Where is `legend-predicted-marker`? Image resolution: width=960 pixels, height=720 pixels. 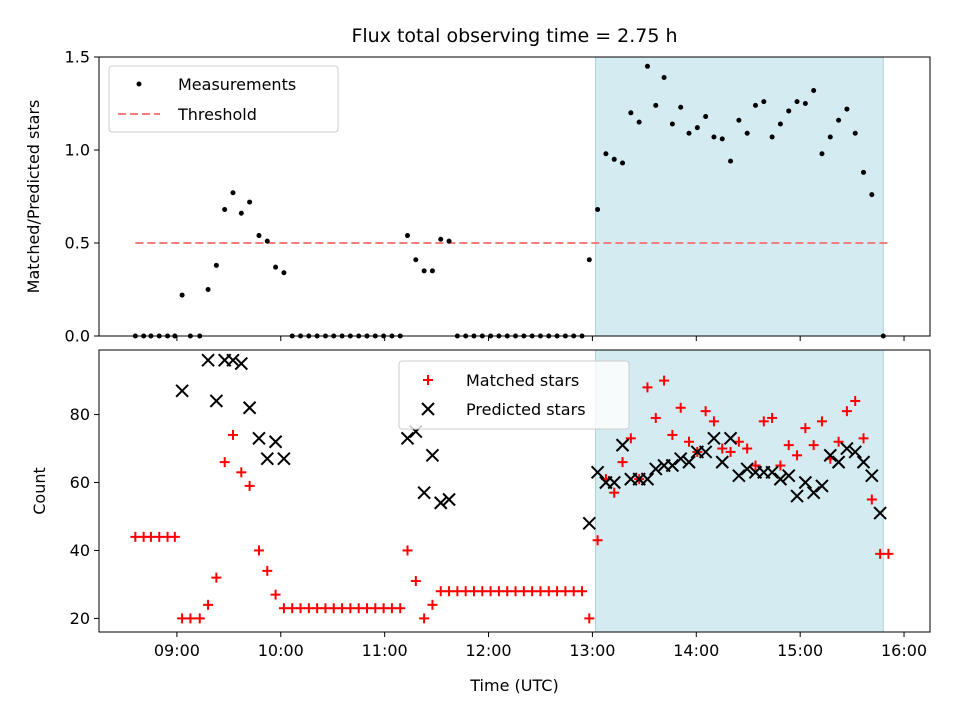 legend-predicted-marker is located at coordinates (428, 409).